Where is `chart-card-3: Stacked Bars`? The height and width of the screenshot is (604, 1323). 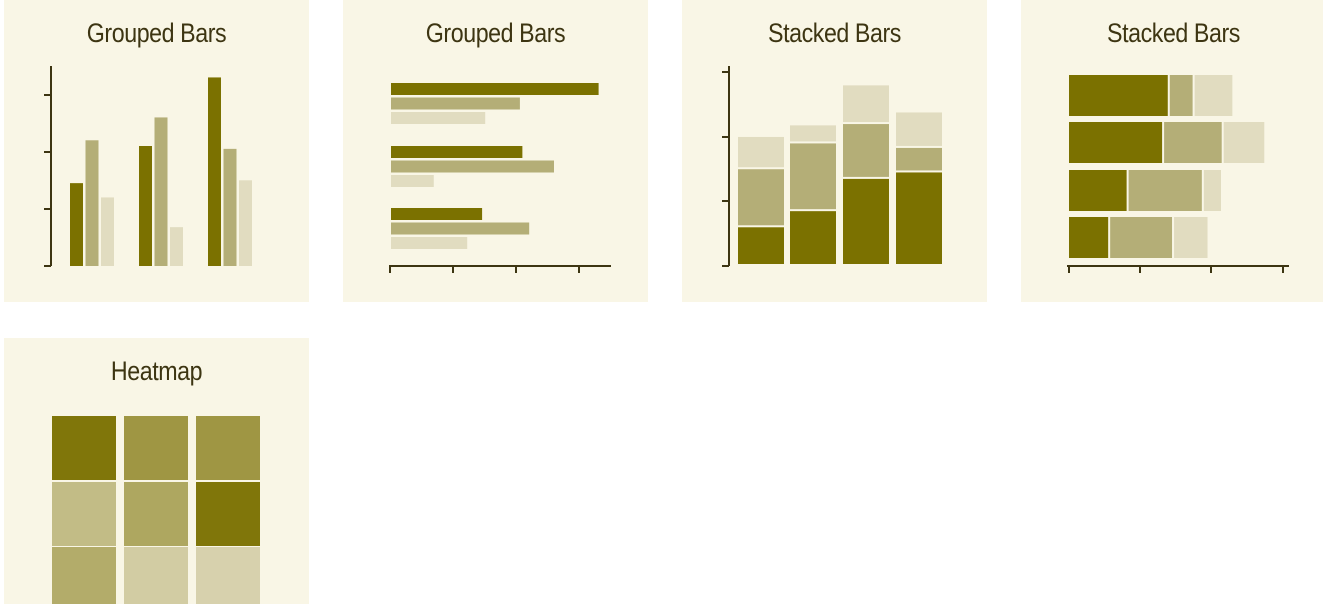 chart-card-3: Stacked Bars is located at coordinates (834, 151).